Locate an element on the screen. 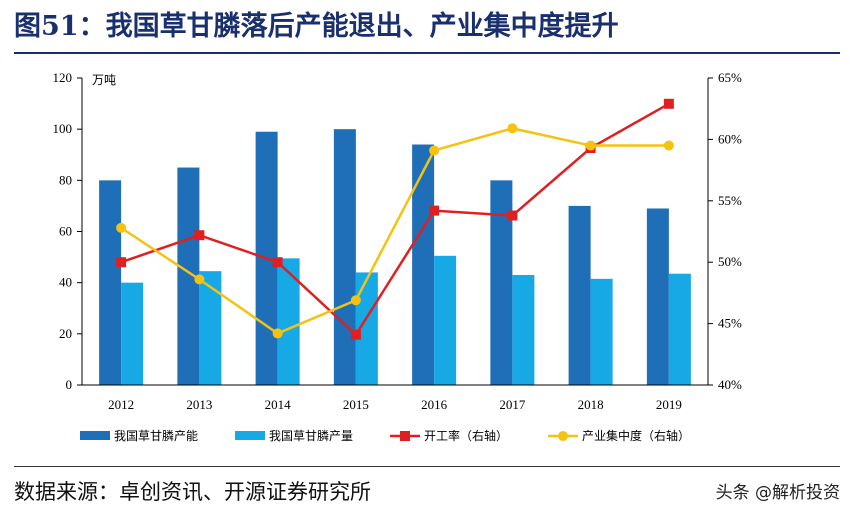 The width and height of the screenshot is (854, 514). left-tick-label: 120 is located at coordinates (63, 77).